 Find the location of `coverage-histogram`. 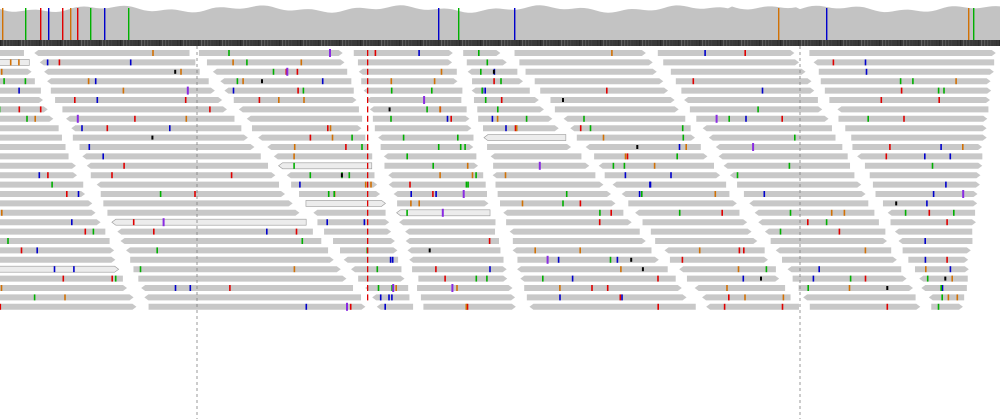

coverage-histogram is located at coordinates (500, 24).